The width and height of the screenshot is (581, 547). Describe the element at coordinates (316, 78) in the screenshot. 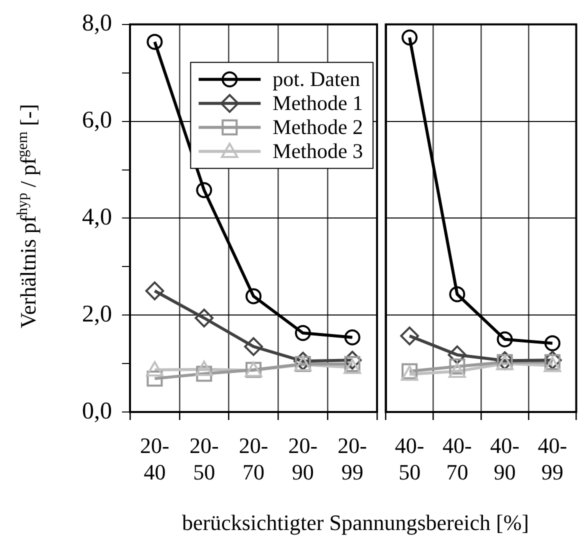

I see `legend-label: pot. Daten` at that location.